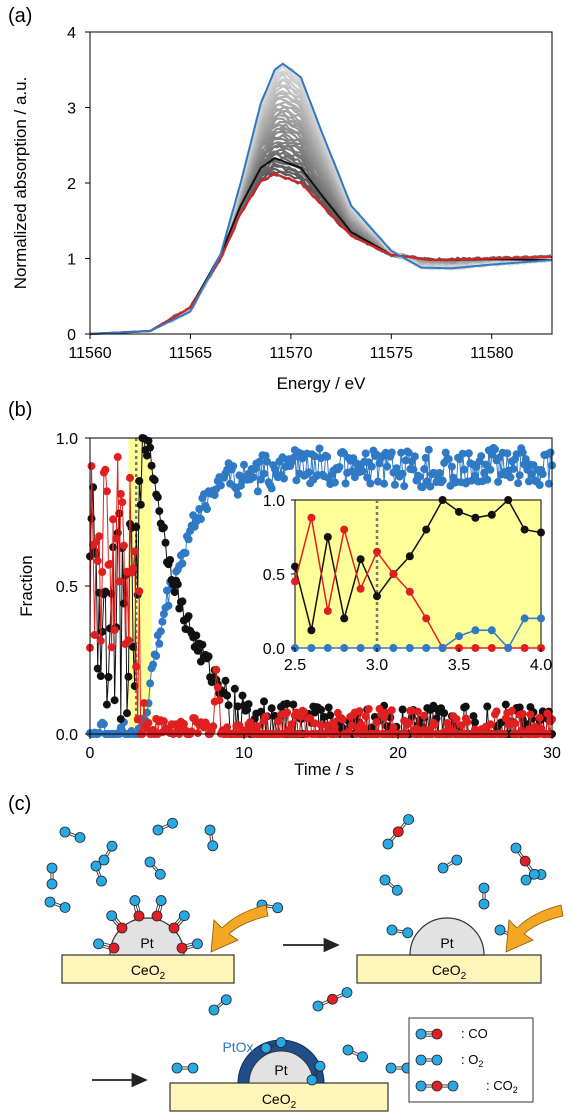 This screenshot has height=1115, width=566. What do you see at coordinates (71, 33) in the screenshot?
I see `xanes-ytick-label: 4` at bounding box center [71, 33].